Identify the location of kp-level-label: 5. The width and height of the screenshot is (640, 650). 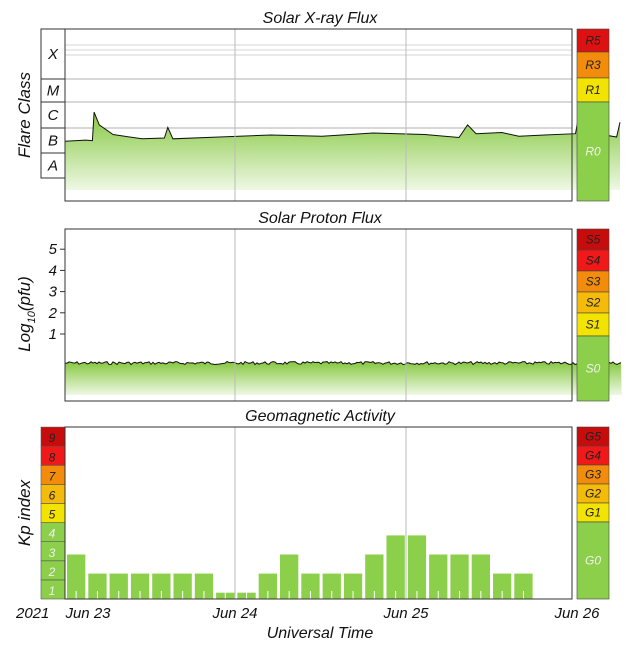
(52, 515).